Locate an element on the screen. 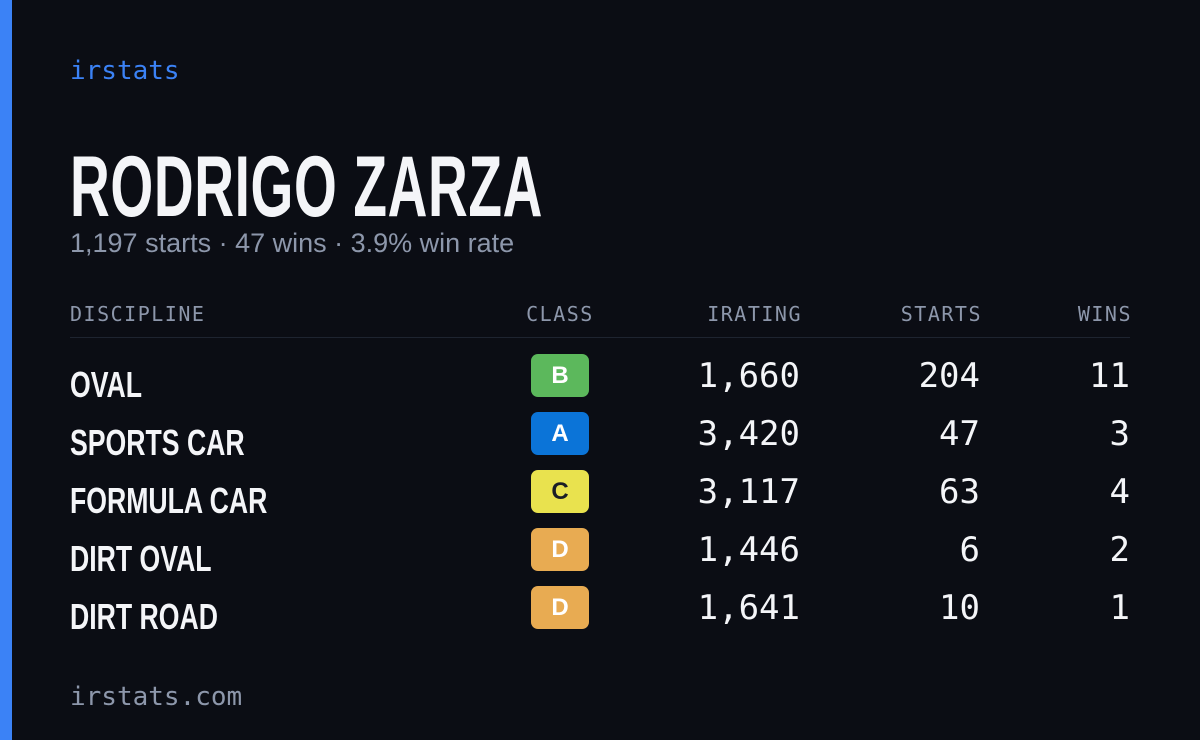 This screenshot has width=1200, height=740. column-header: CLASS is located at coordinates (560, 314).